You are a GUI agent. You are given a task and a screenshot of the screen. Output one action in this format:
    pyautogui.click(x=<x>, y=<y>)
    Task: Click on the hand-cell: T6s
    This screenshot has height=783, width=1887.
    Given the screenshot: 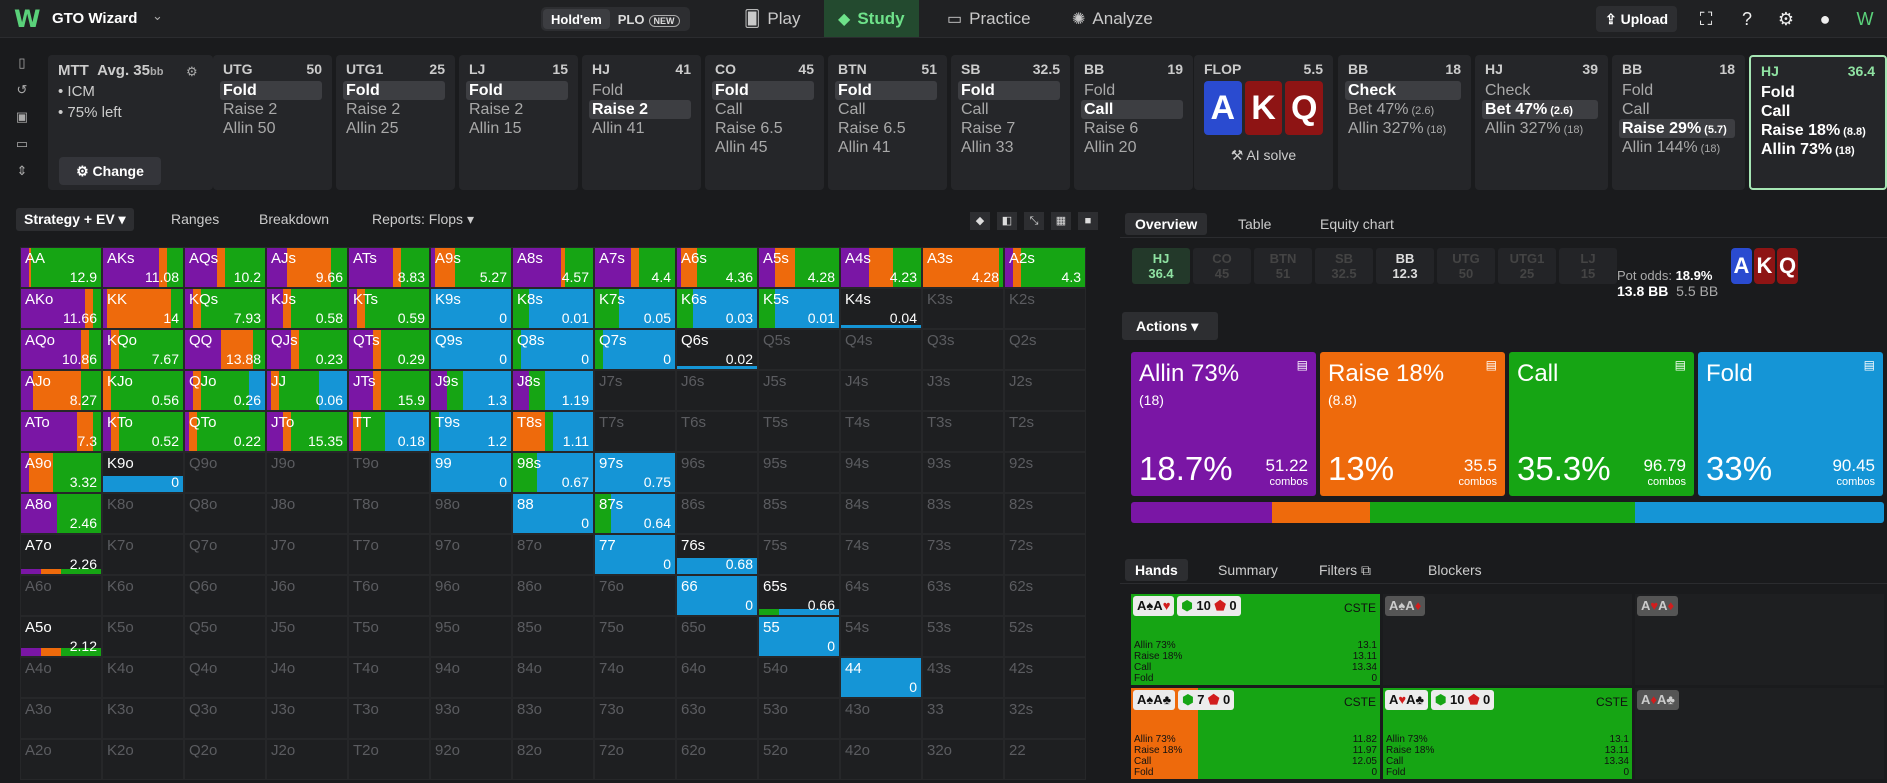 What is the action you would take?
    pyautogui.click(x=717, y=431)
    